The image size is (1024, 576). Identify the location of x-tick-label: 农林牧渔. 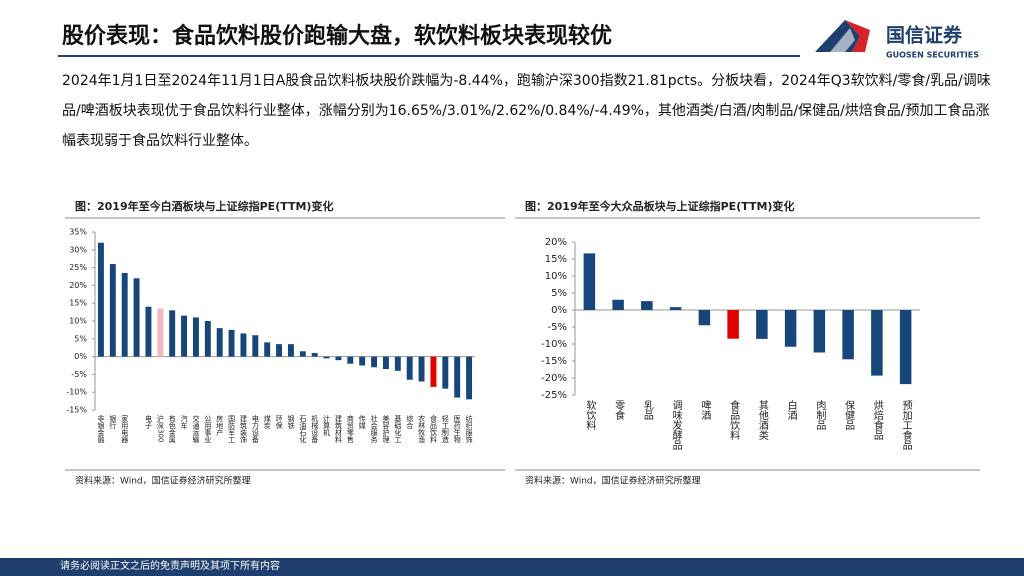
(422, 429).